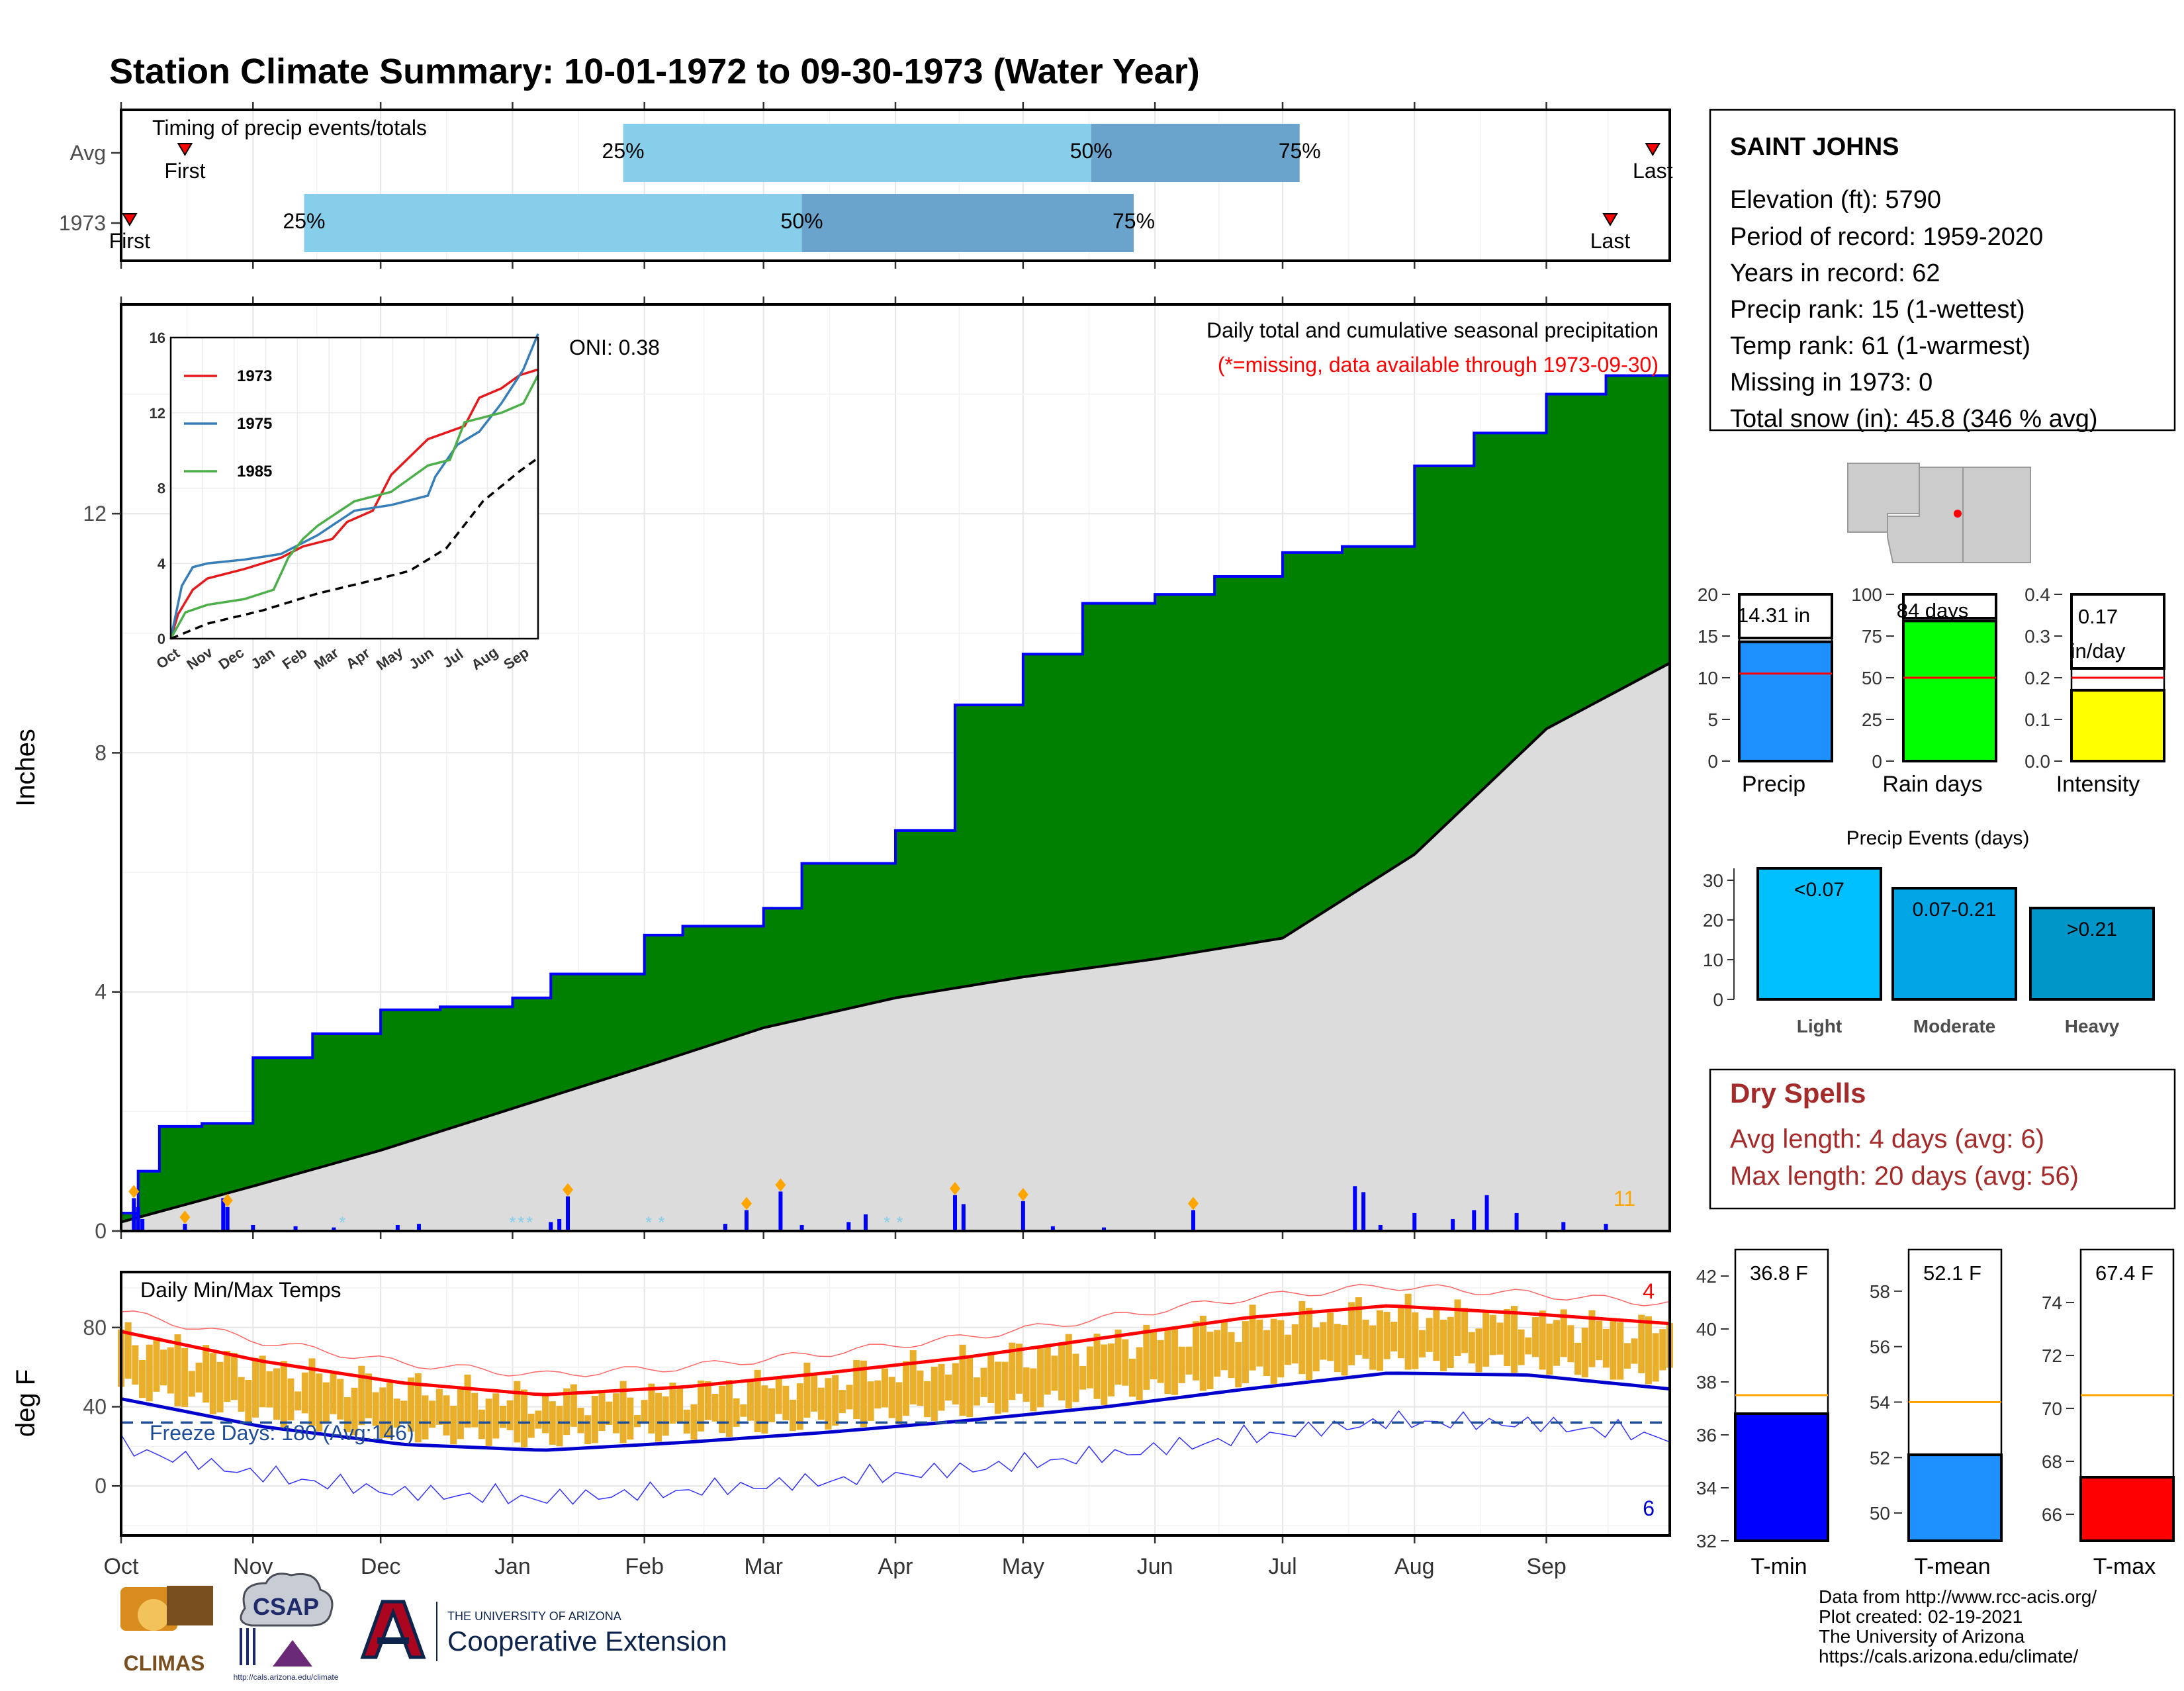 This screenshot has height=1691, width=2184. What do you see at coordinates (2098, 616) in the screenshot?
I see `intensity-value-line1: 0.17` at bounding box center [2098, 616].